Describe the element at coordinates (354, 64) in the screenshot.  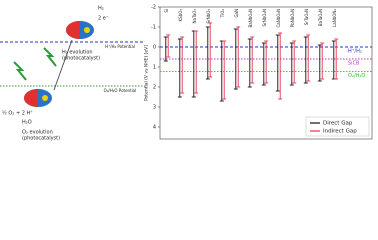
I see `reference-label: SiCB` at that location.